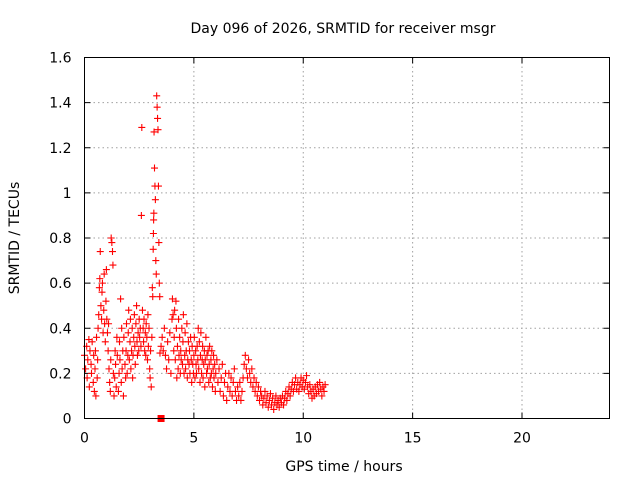 This screenshot has width=640, height=480. What do you see at coordinates (193, 439) in the screenshot?
I see `x-tick-label: 5` at bounding box center [193, 439].